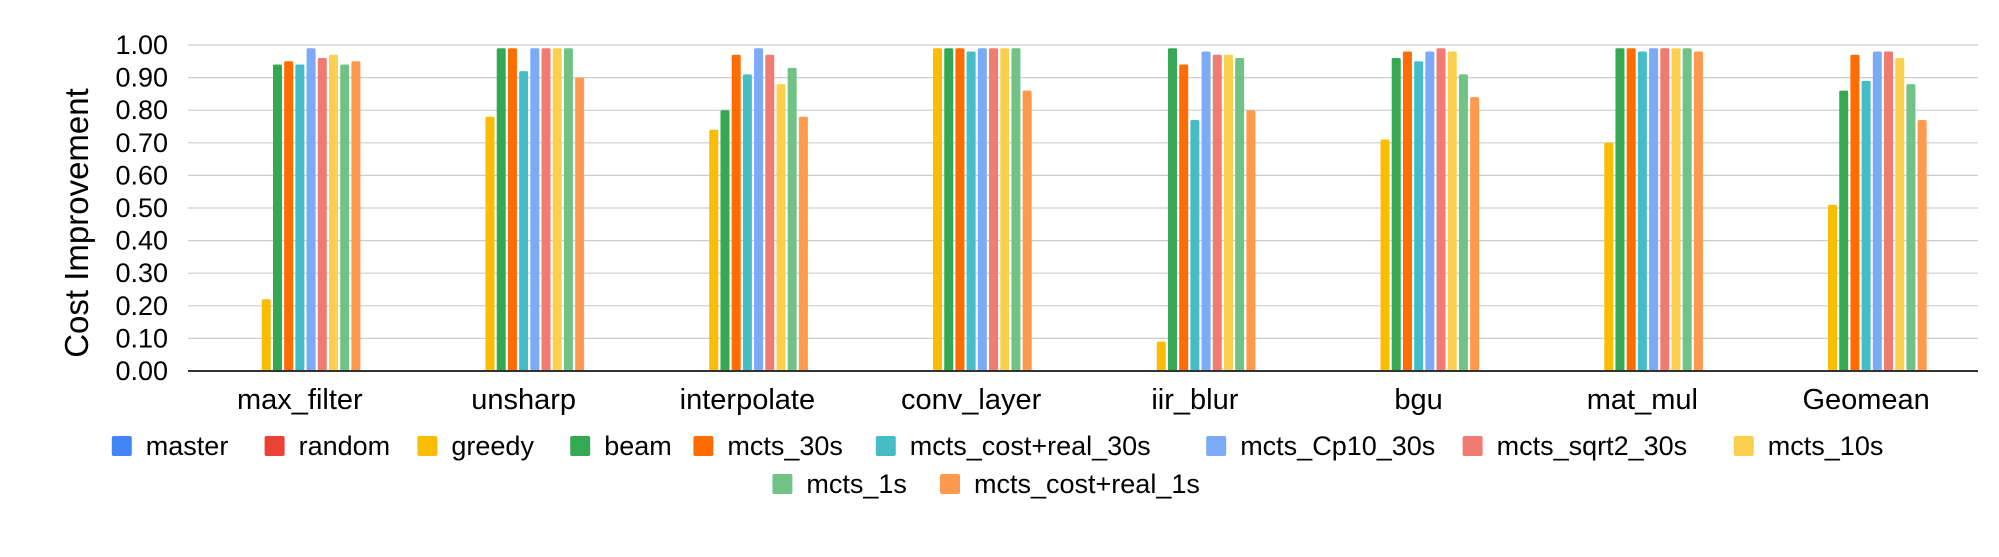 This screenshot has width=1999, height=557. I want to click on legend-item: master, so click(170, 446).